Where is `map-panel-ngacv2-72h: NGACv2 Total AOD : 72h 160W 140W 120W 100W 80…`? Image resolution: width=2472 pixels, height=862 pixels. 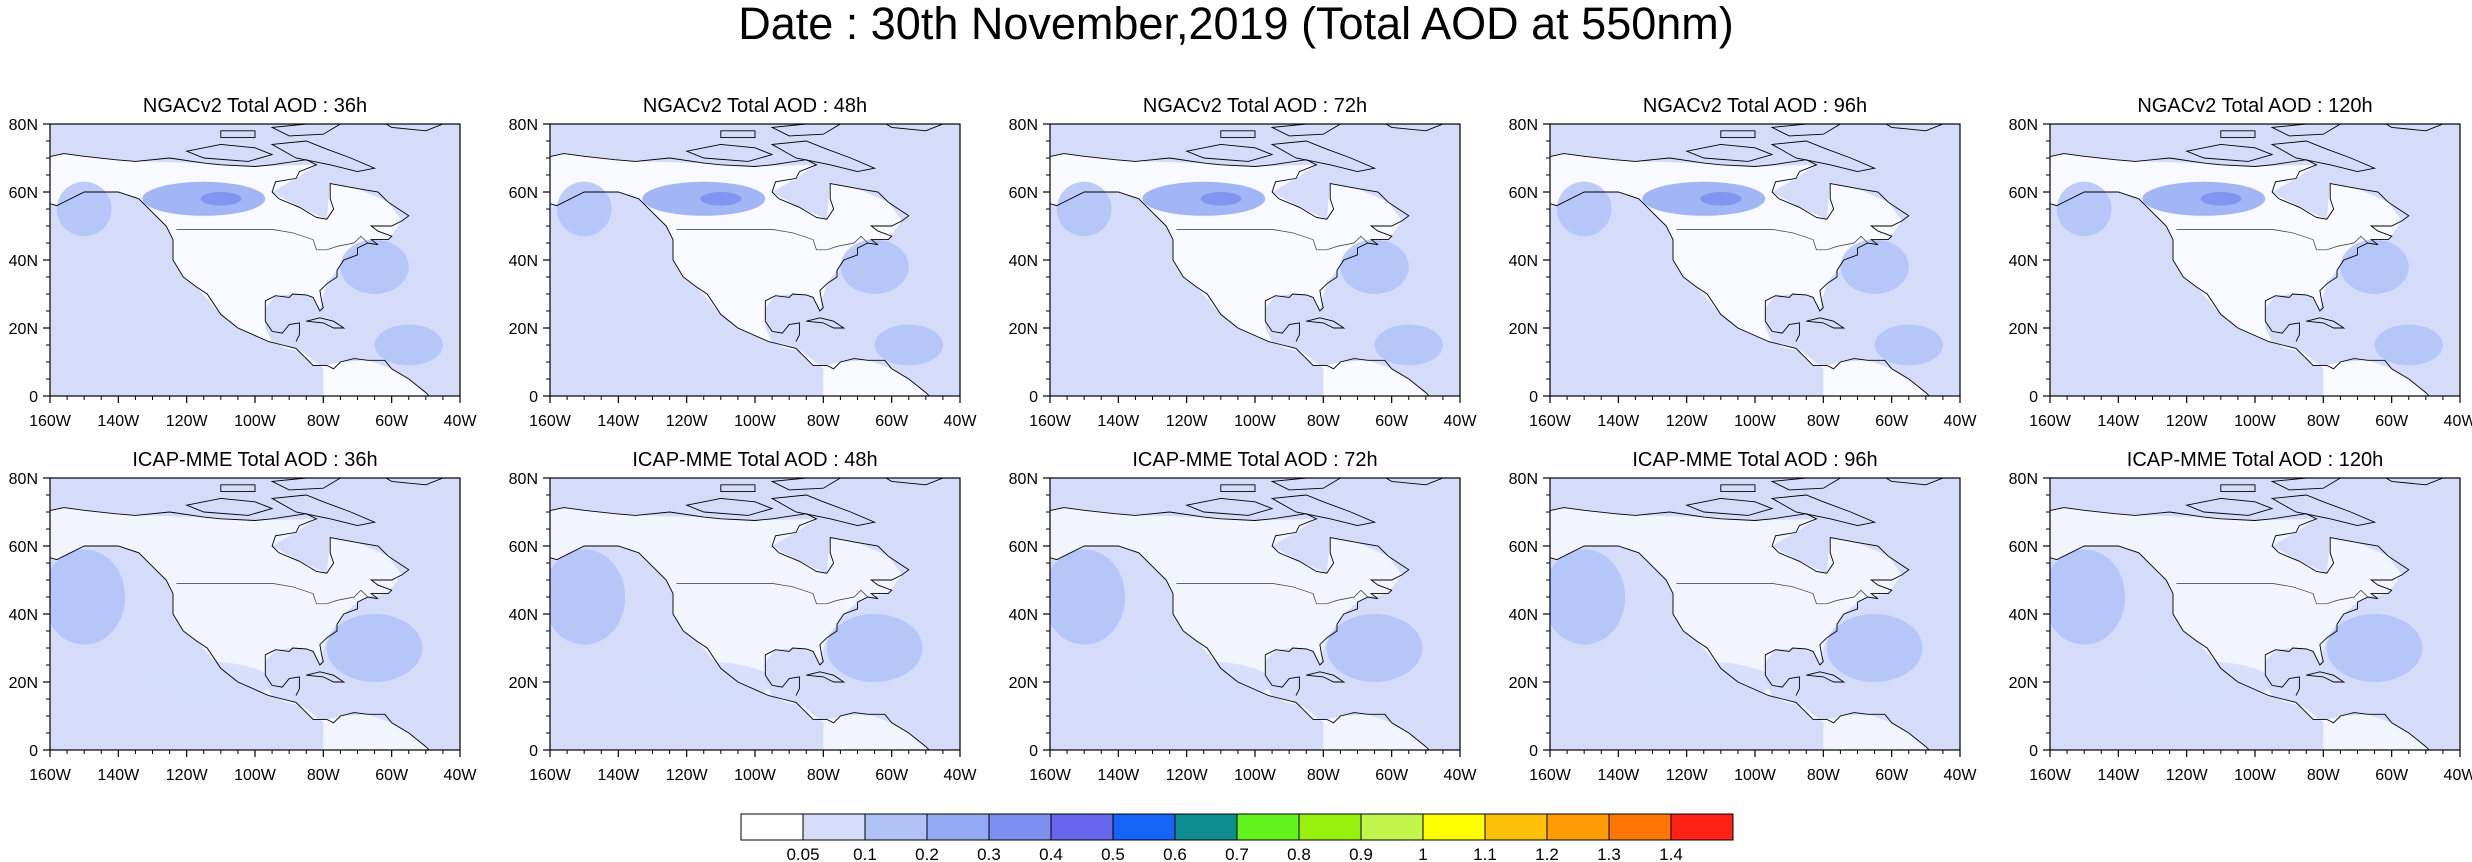 map-panel-ngacv2-72h: NGACv2 Total AOD : 72h 160W 140W 120W 100W 80… is located at coordinates (1243, 262).